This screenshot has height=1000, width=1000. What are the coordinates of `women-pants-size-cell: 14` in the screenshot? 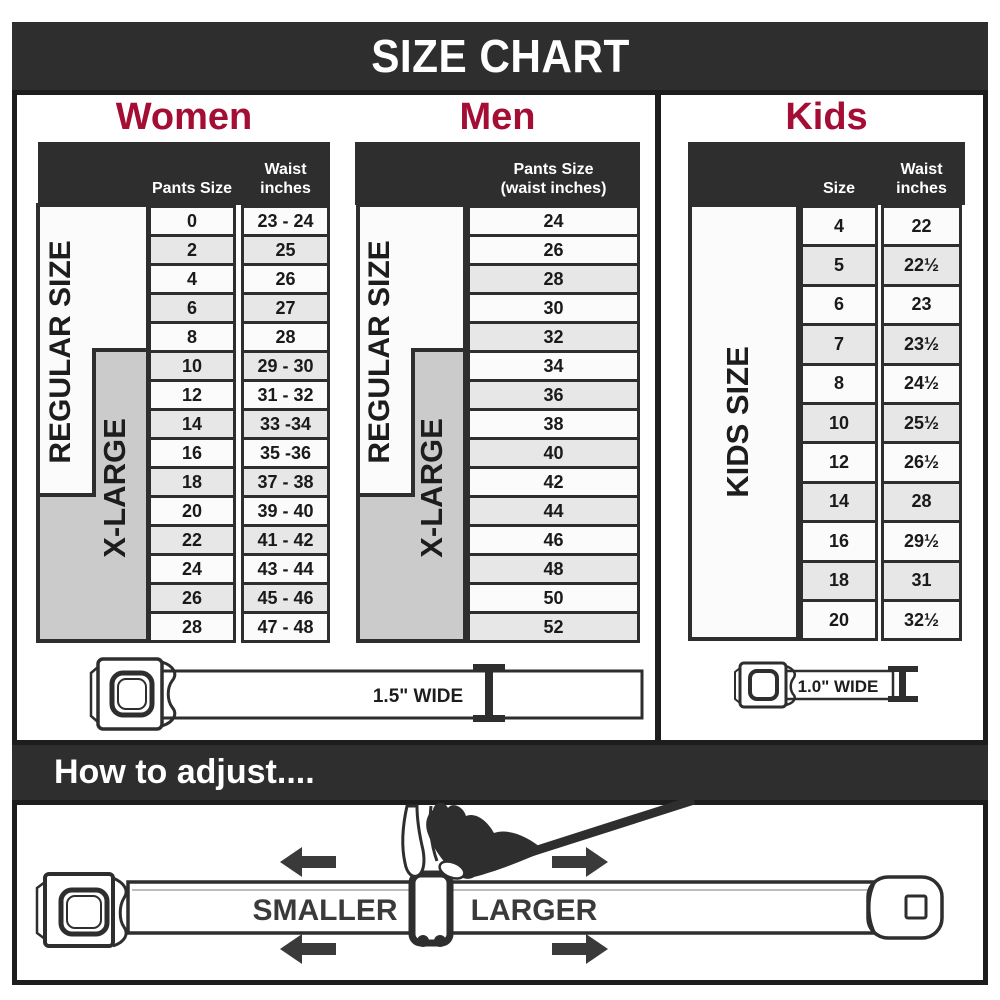 It's located at (192, 424).